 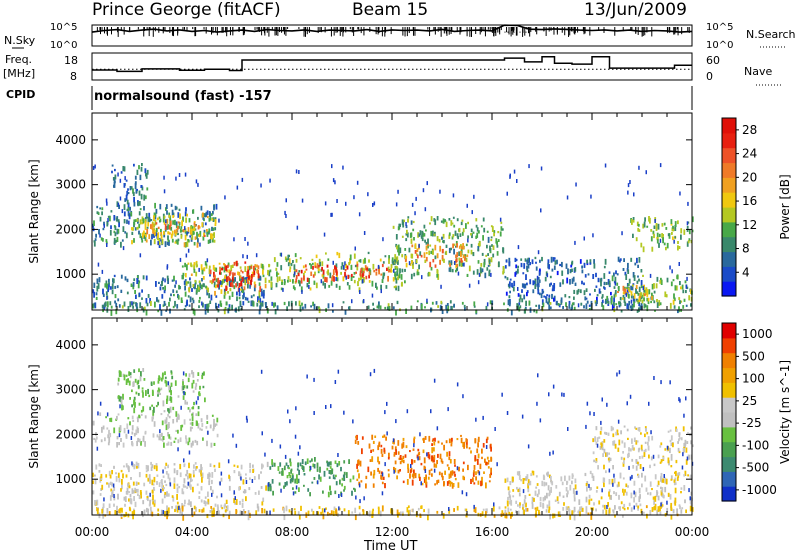 What do you see at coordinates (392, 532) in the screenshot?
I see `xtick-label: 12:00` at bounding box center [392, 532].